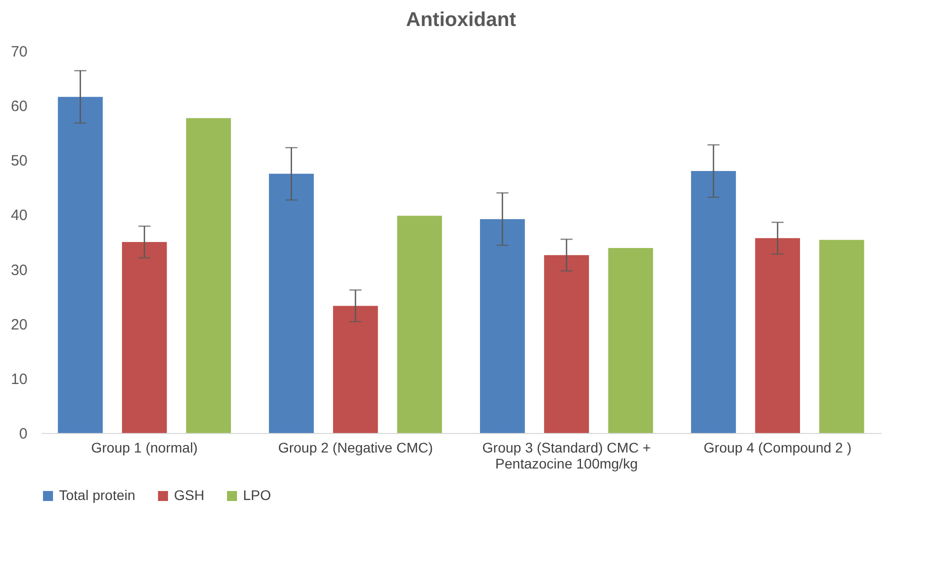 This screenshot has width=936, height=573. I want to click on y-tick-label: 20, so click(19, 325).